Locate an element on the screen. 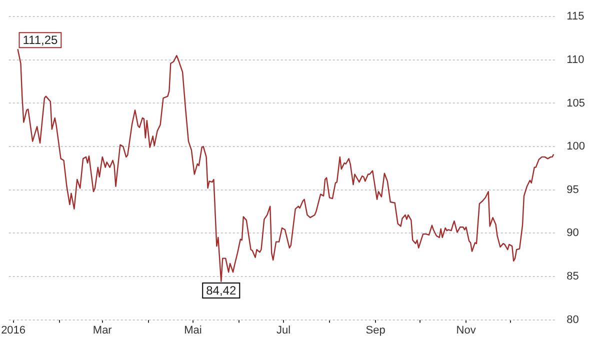 This screenshot has width=597, height=342. y-tick-label: 100 is located at coordinates (576, 146).